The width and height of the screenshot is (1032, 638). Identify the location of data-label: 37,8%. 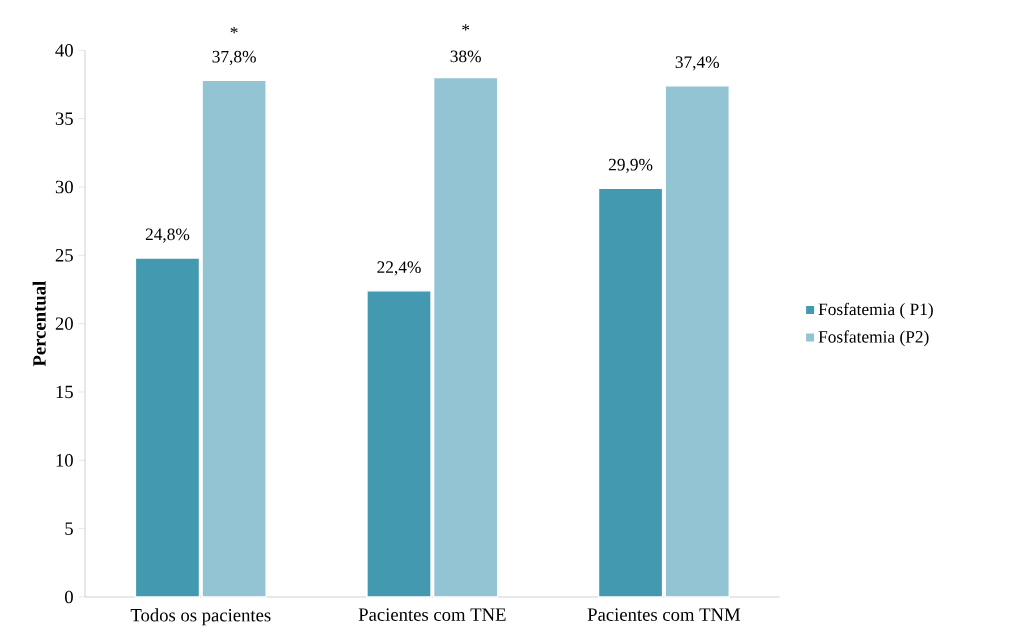
(234, 58).